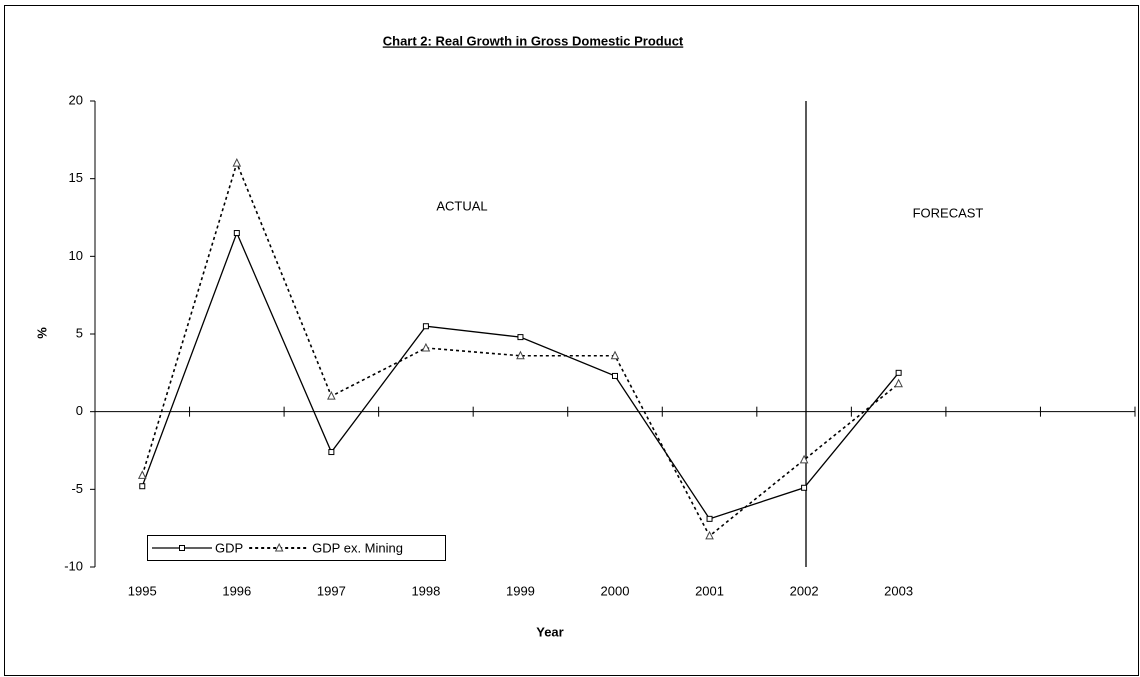  What do you see at coordinates (77, 488) in the screenshot?
I see `y-tick-label: -5` at bounding box center [77, 488].